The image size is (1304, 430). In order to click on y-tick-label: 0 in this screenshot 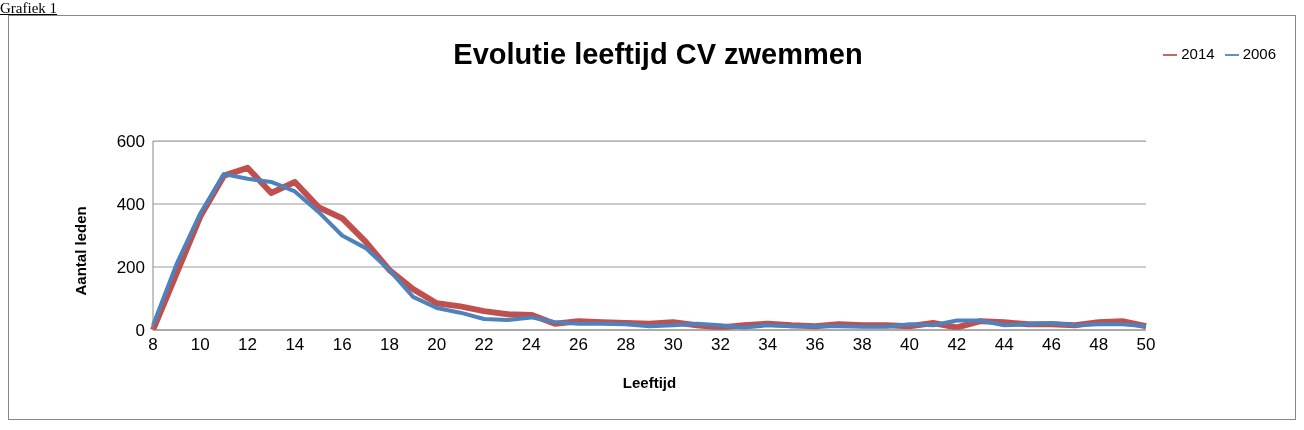, I will do `click(140, 331)`.